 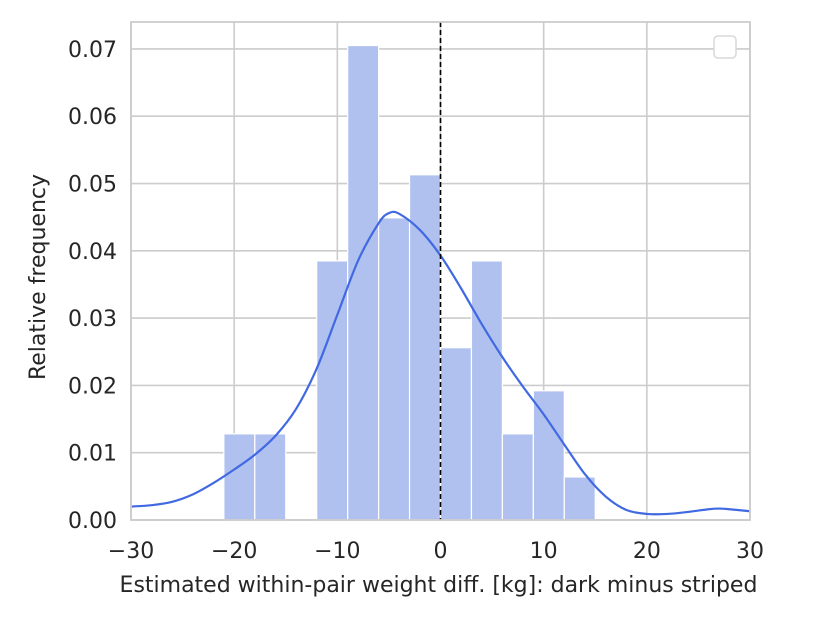 What do you see at coordinates (92, 521) in the screenshot?
I see `y-tick-label-0: 0.00` at bounding box center [92, 521].